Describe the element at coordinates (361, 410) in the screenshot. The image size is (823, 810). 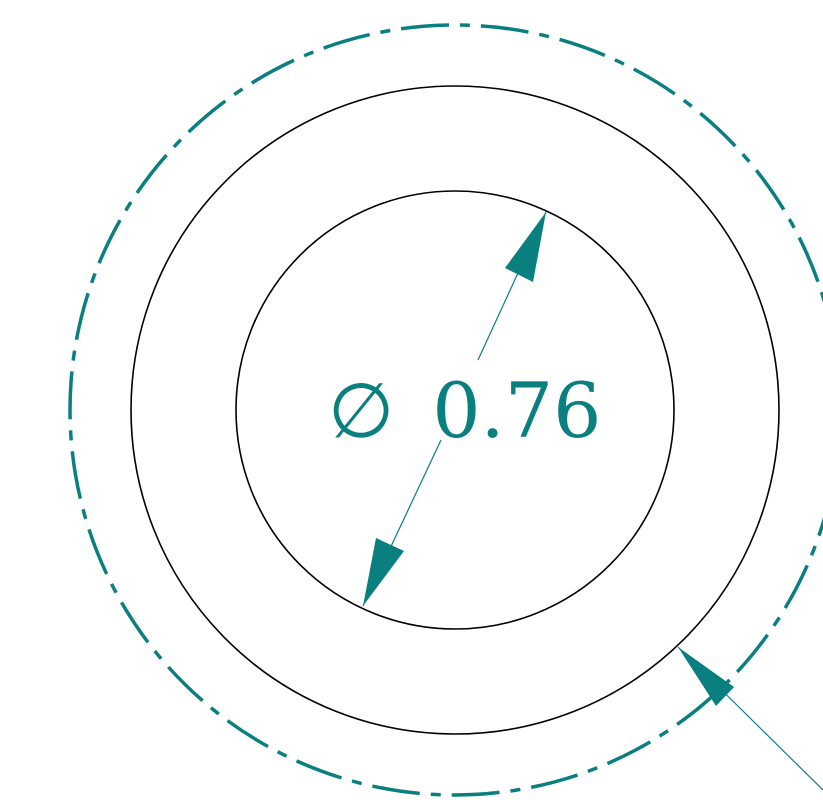
I see `diameter-symbol: ∅` at that location.